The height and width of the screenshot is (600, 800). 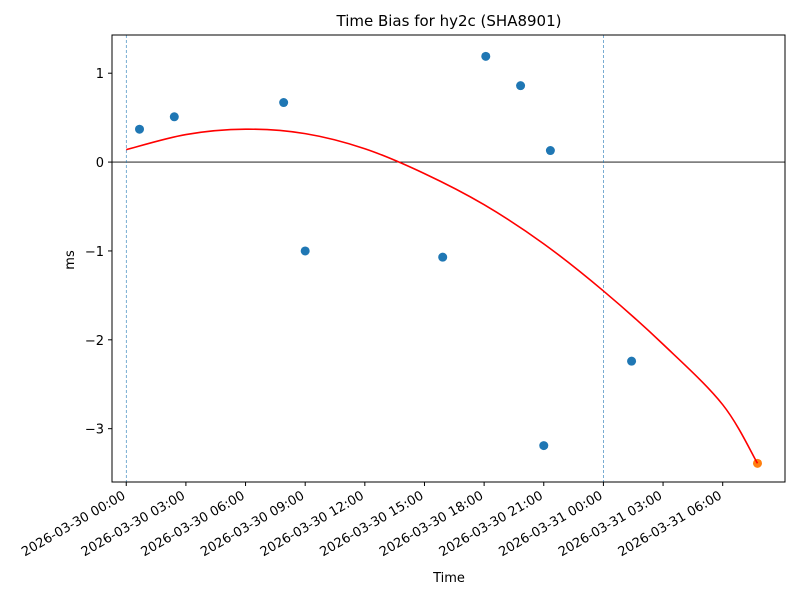 I want to click on x-tick-label: 2026-03-30 00:00, so click(x=73, y=524).